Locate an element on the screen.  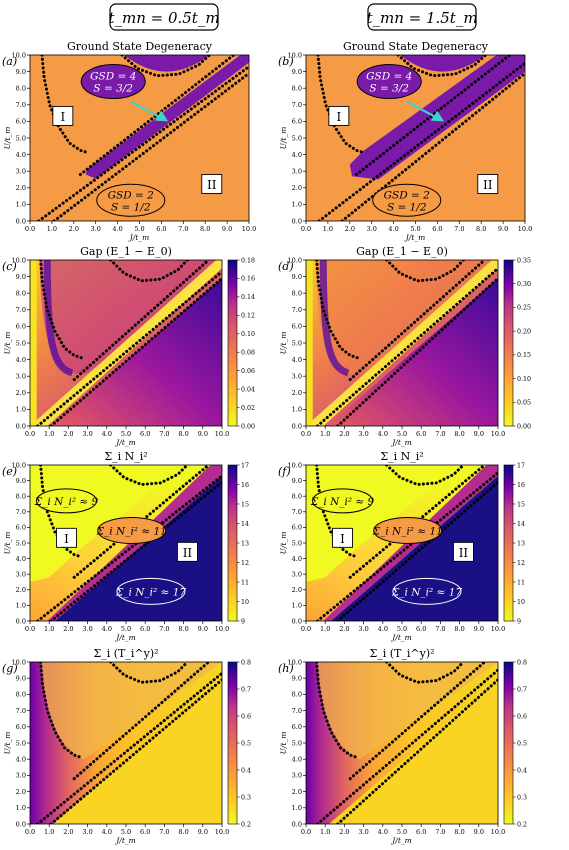
label-region-I-text: I is located at coordinates (342, 539).